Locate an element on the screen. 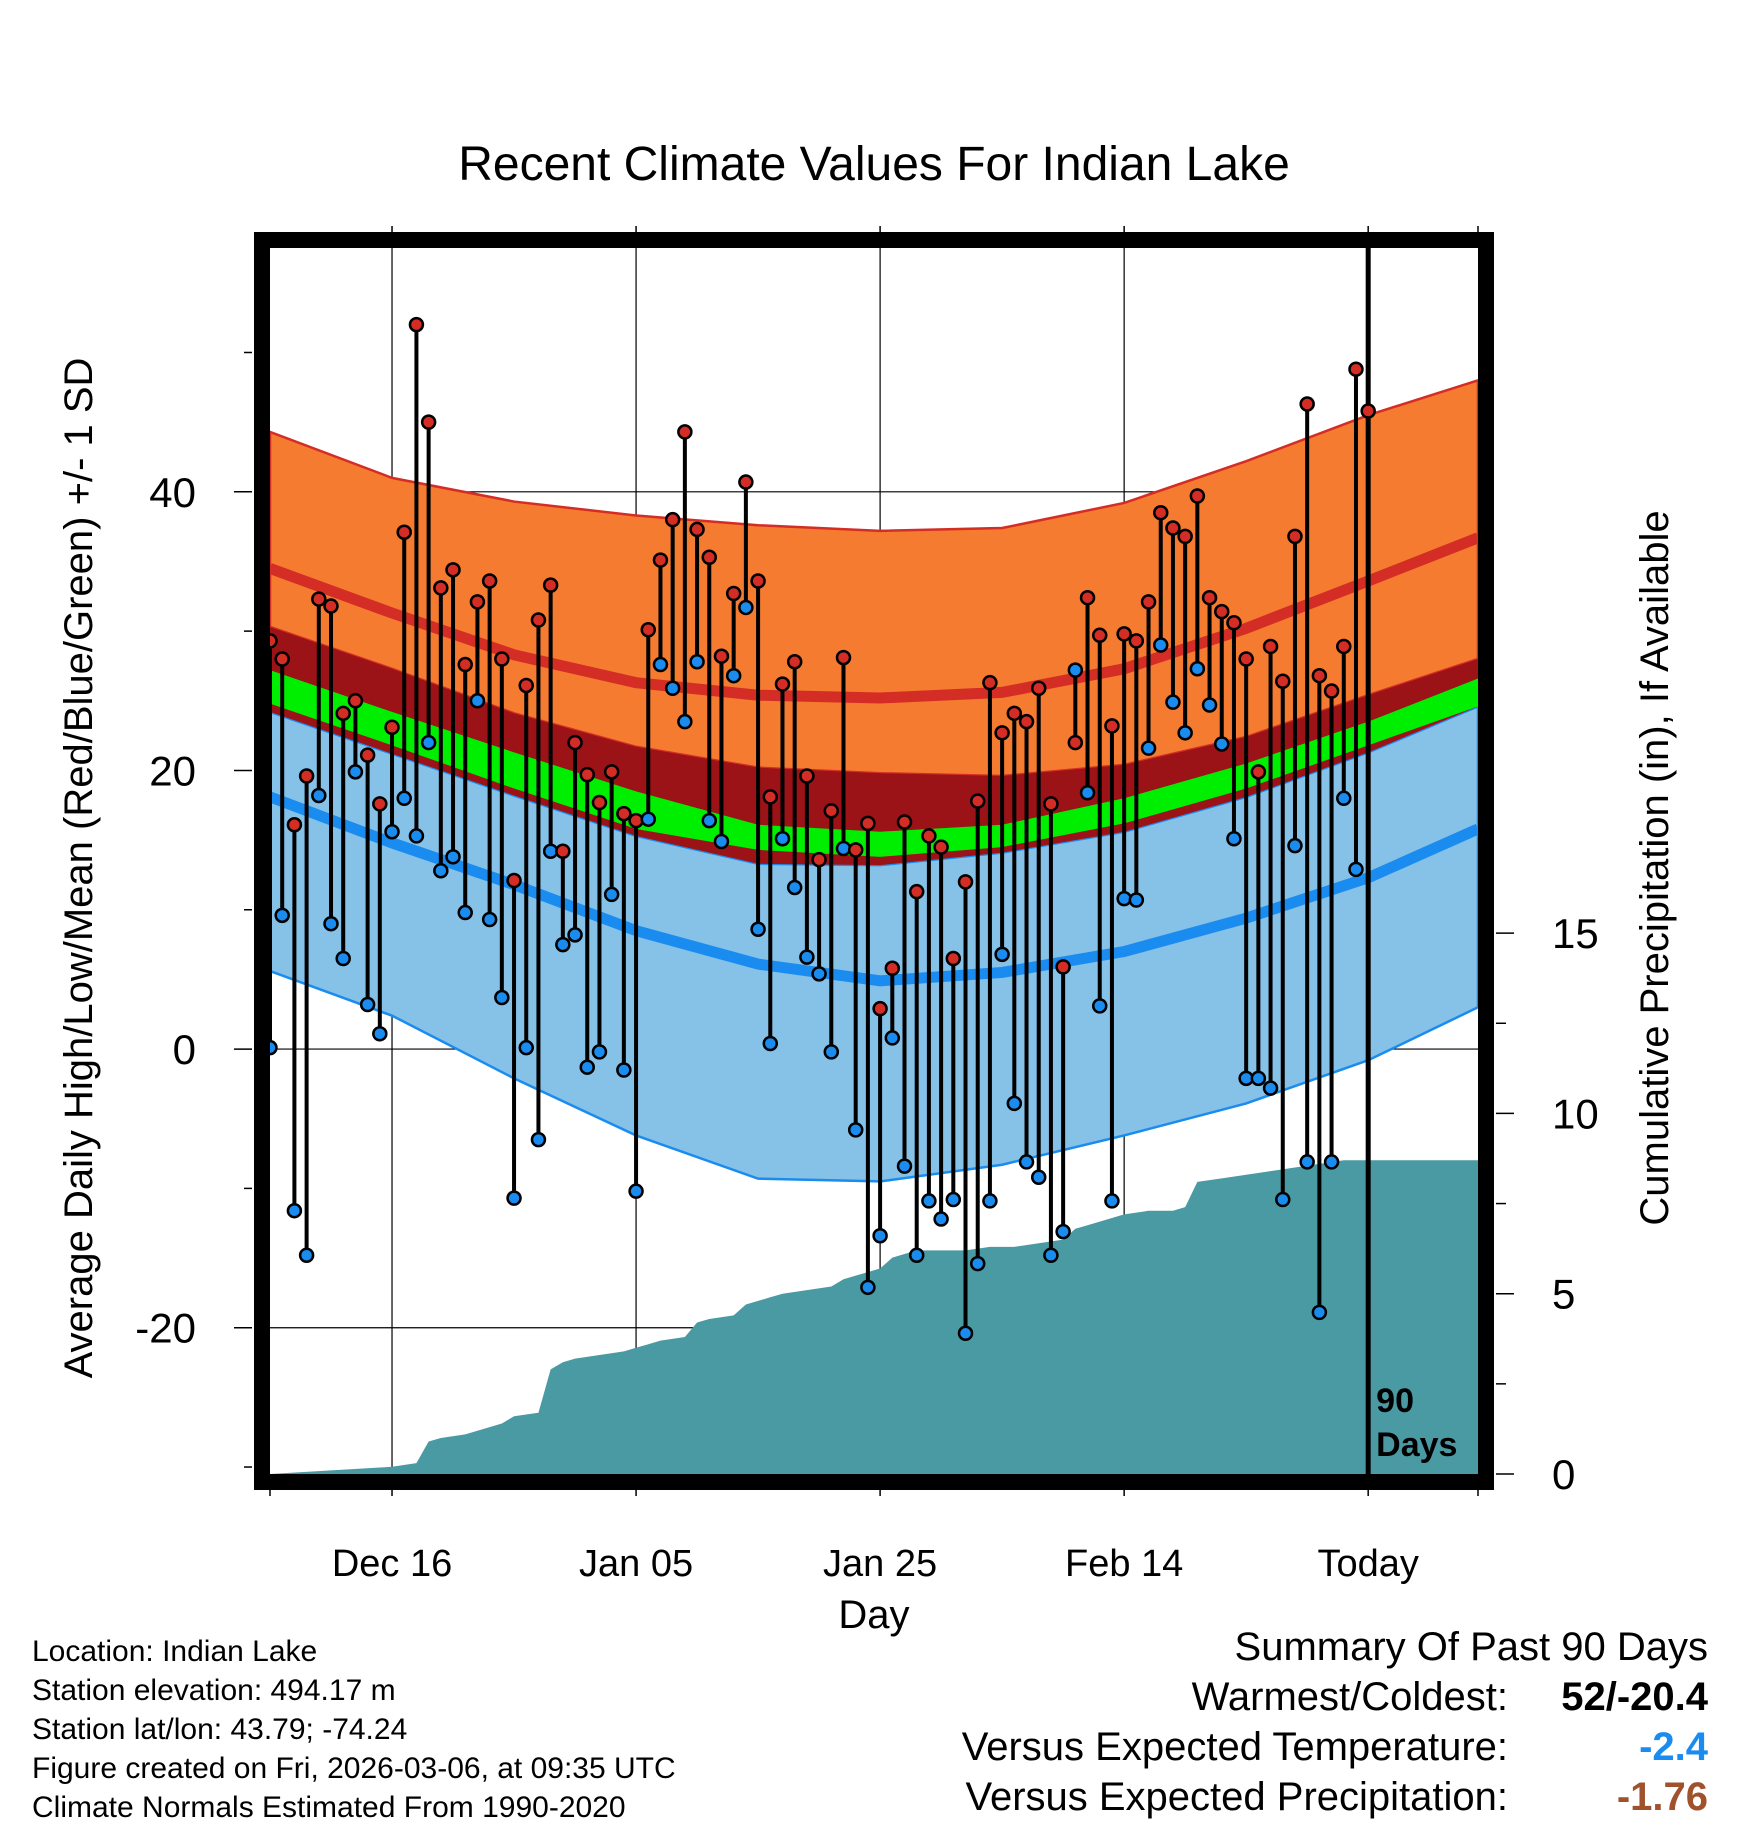  y-tick-label: 0 is located at coordinates (184, 1049).